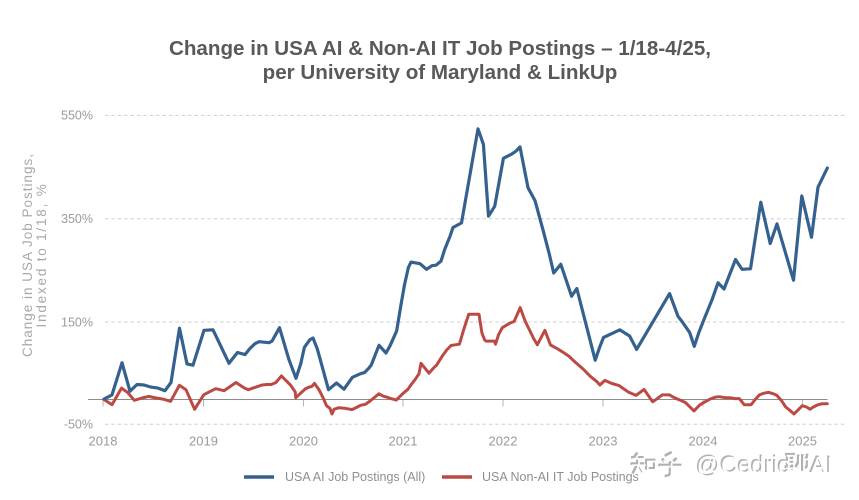 This screenshot has width=859, height=500. What do you see at coordinates (77, 116) in the screenshot?
I see `svg-text: 550%` at bounding box center [77, 116].